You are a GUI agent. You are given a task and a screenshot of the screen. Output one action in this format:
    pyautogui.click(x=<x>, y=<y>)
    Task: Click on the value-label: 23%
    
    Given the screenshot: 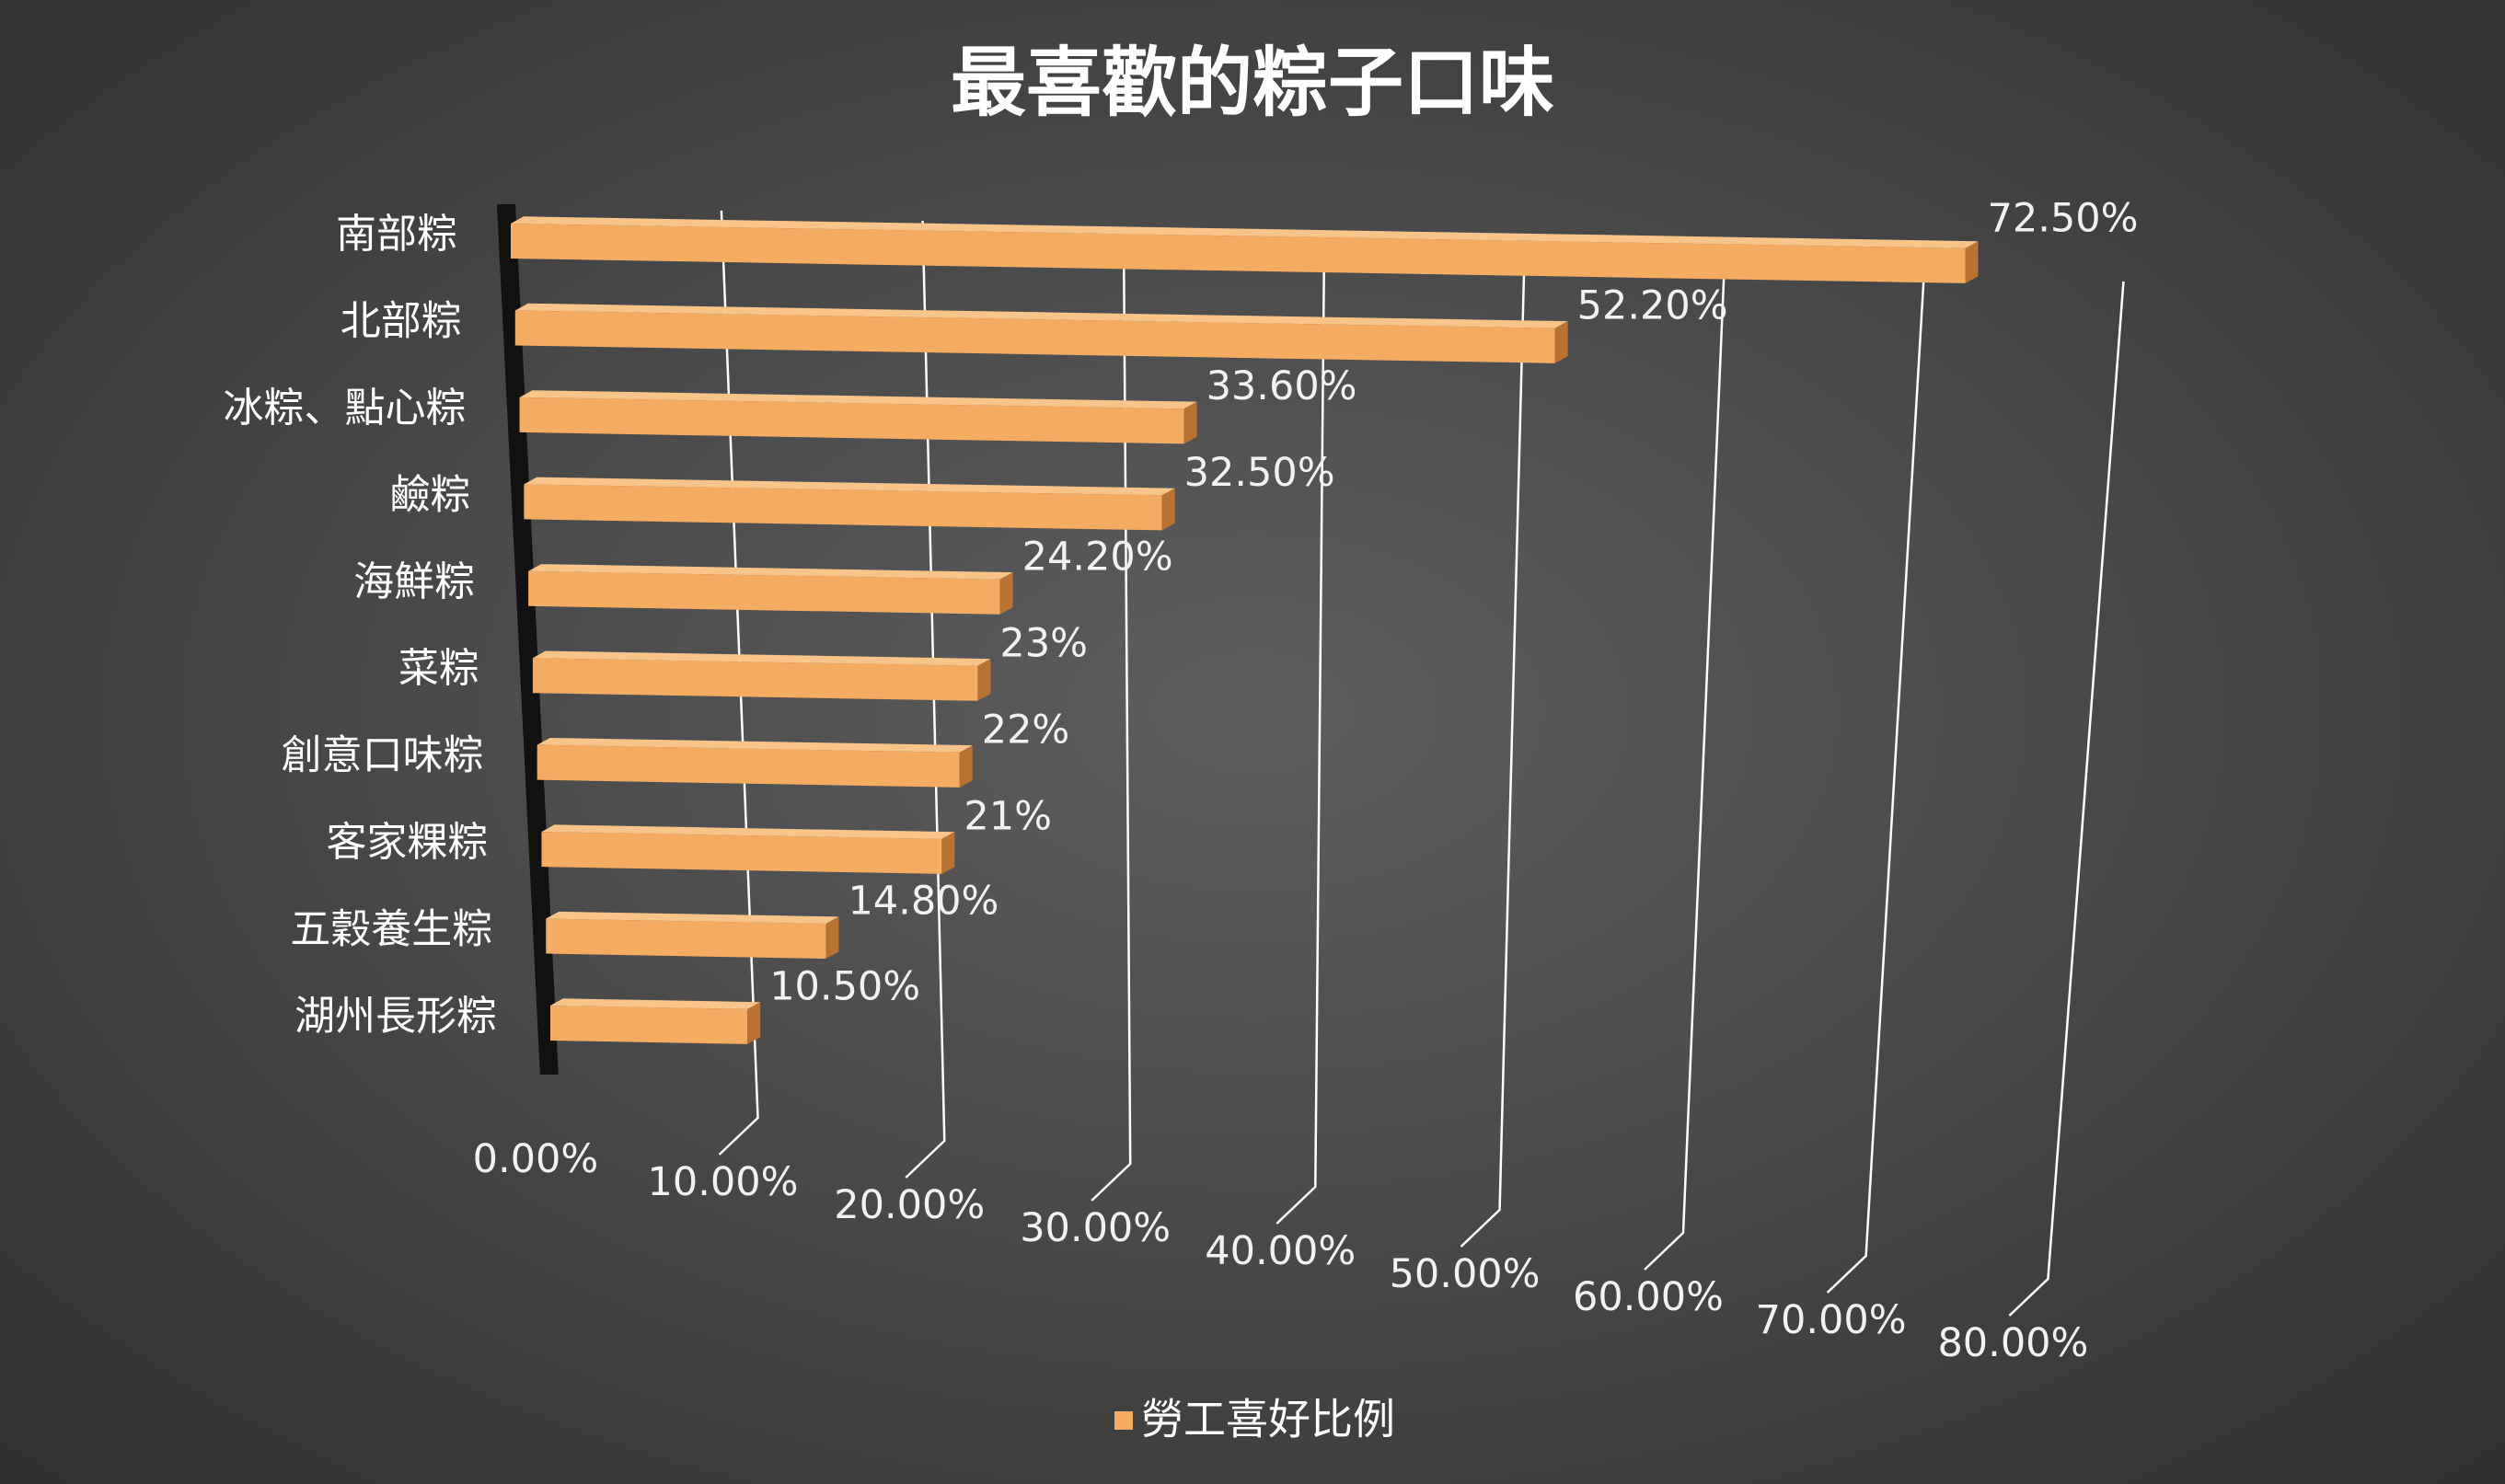 What is the action you would take?
    pyautogui.click(x=1043, y=643)
    